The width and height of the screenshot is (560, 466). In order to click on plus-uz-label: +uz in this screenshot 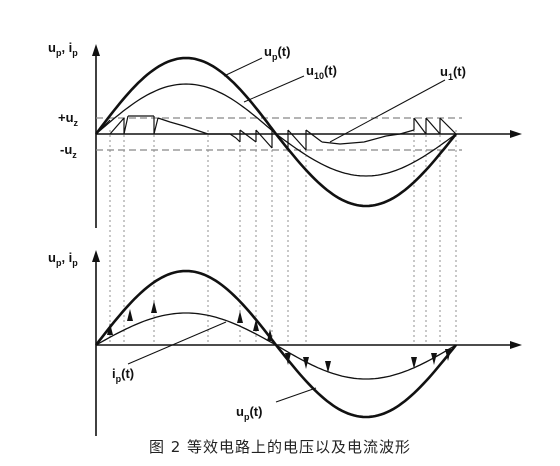, I will do `click(68, 119)`.